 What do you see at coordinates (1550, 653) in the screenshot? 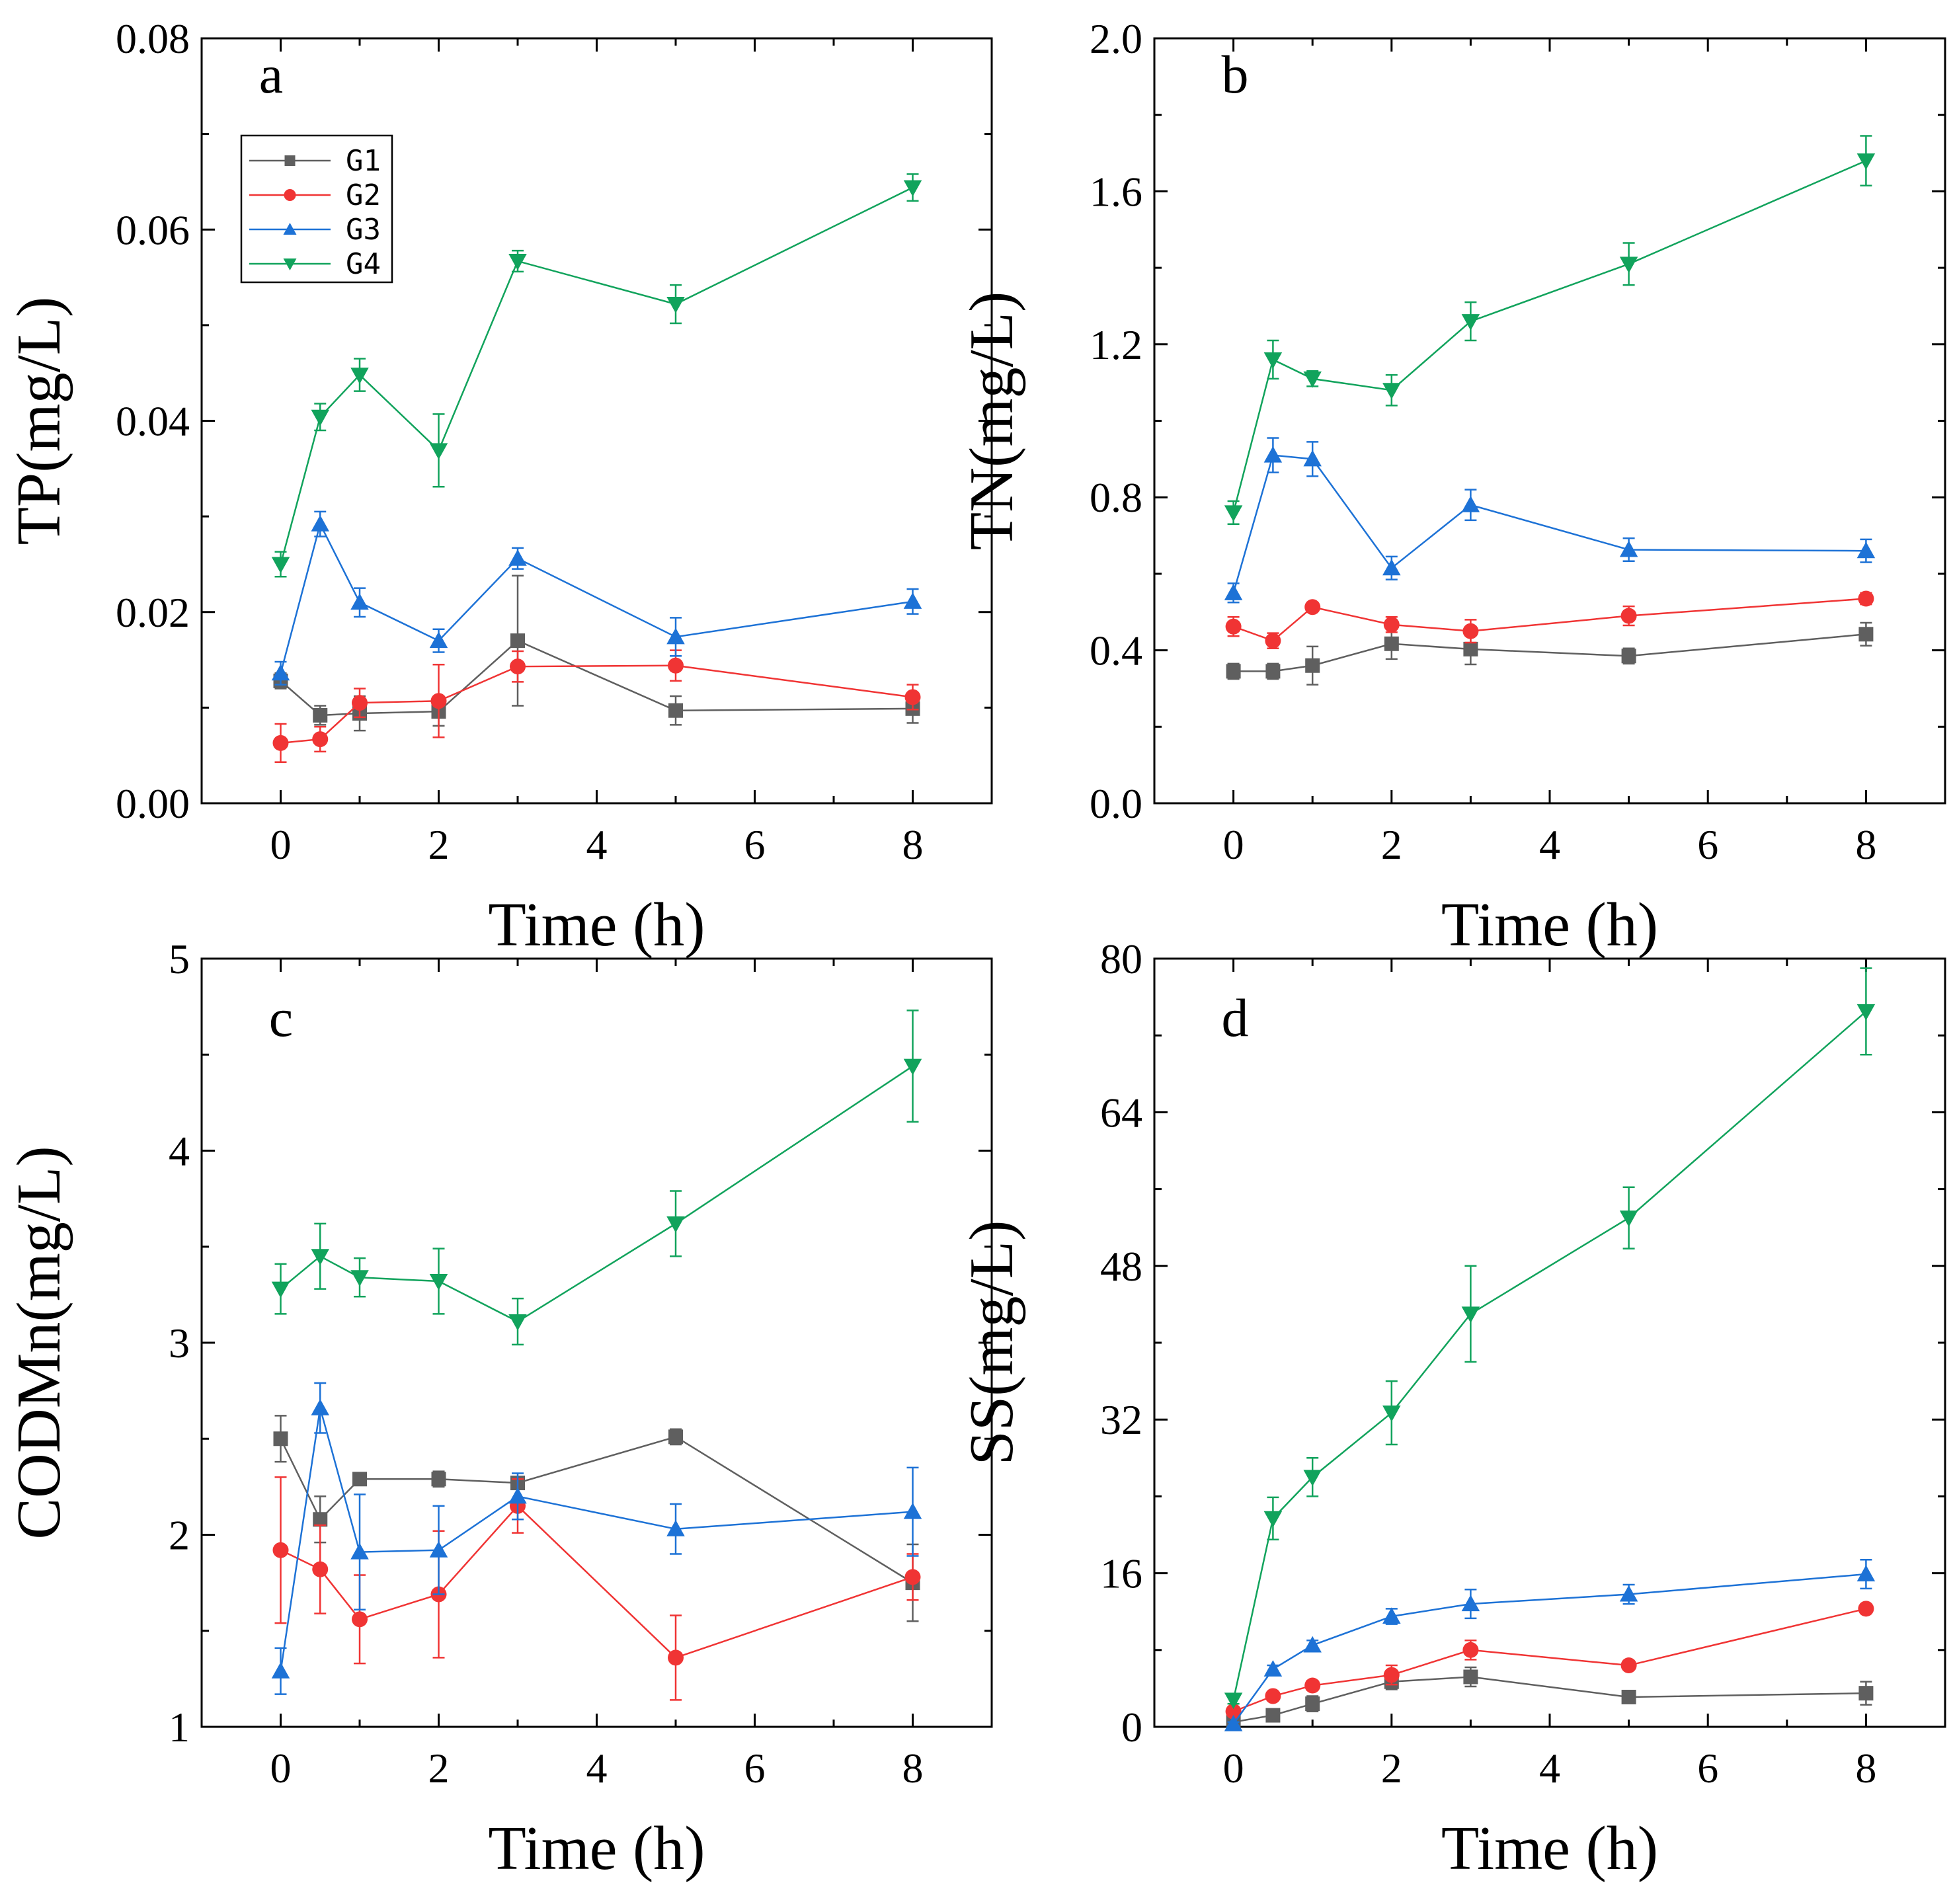
I see `series-g1` at bounding box center [1550, 653].